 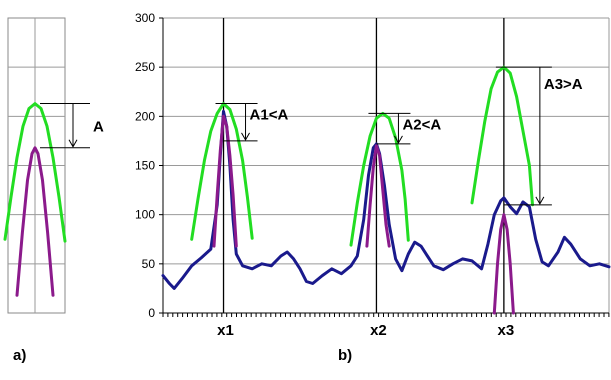 What do you see at coordinates (98, 127) in the screenshot?
I see `panel-a-annotation-label: A` at bounding box center [98, 127].